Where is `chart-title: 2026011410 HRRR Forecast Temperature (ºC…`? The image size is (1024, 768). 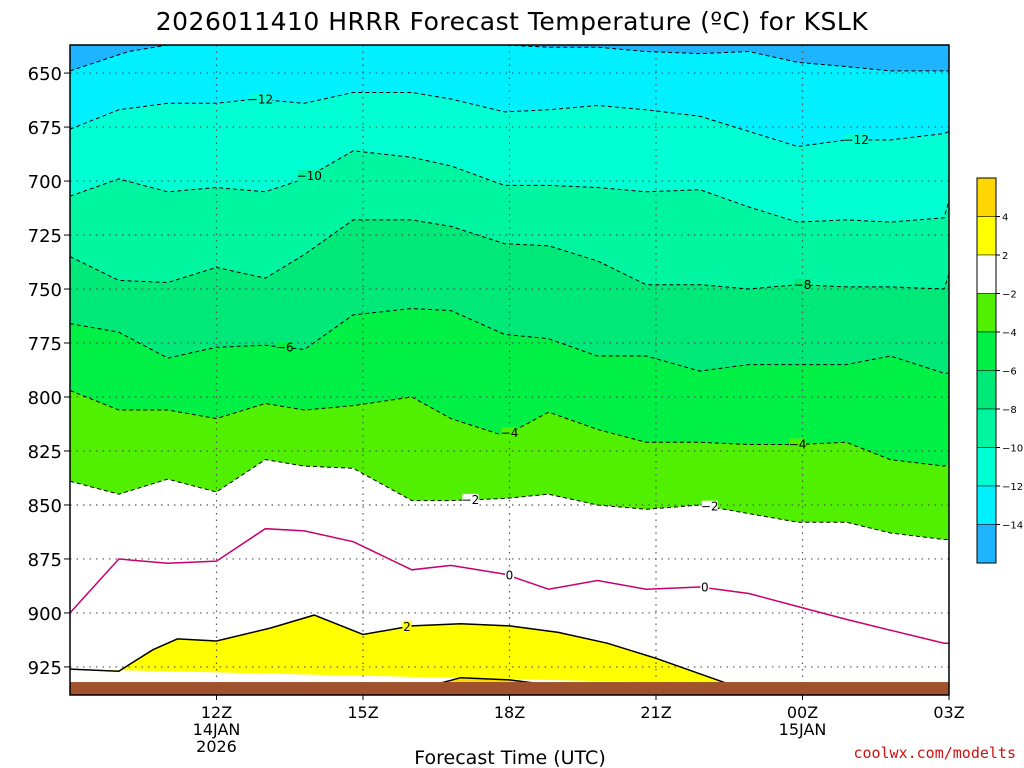
chart-title: 2026011410 HRRR Forecast Temperature (ºC… is located at coordinates (512, 21).